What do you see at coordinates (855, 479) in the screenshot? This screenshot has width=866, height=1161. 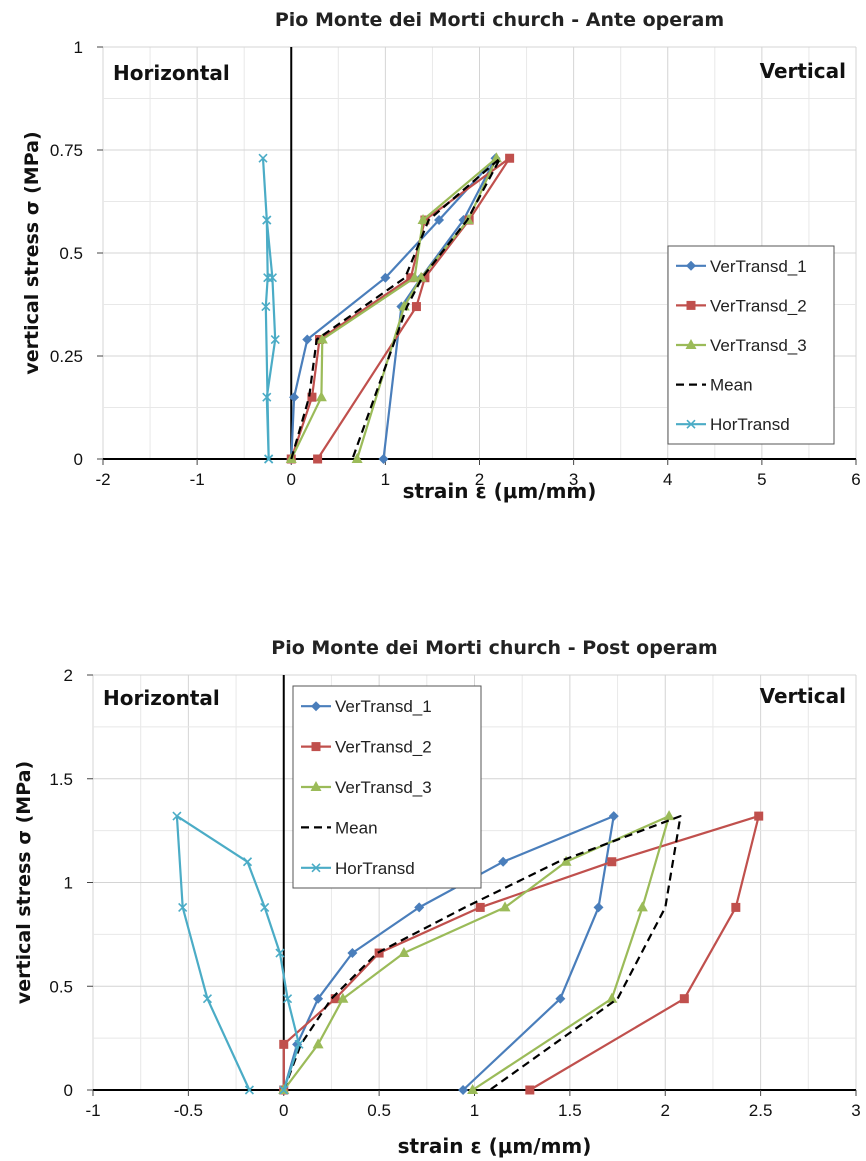 I see `x-tick-label: 6` at bounding box center [855, 479].